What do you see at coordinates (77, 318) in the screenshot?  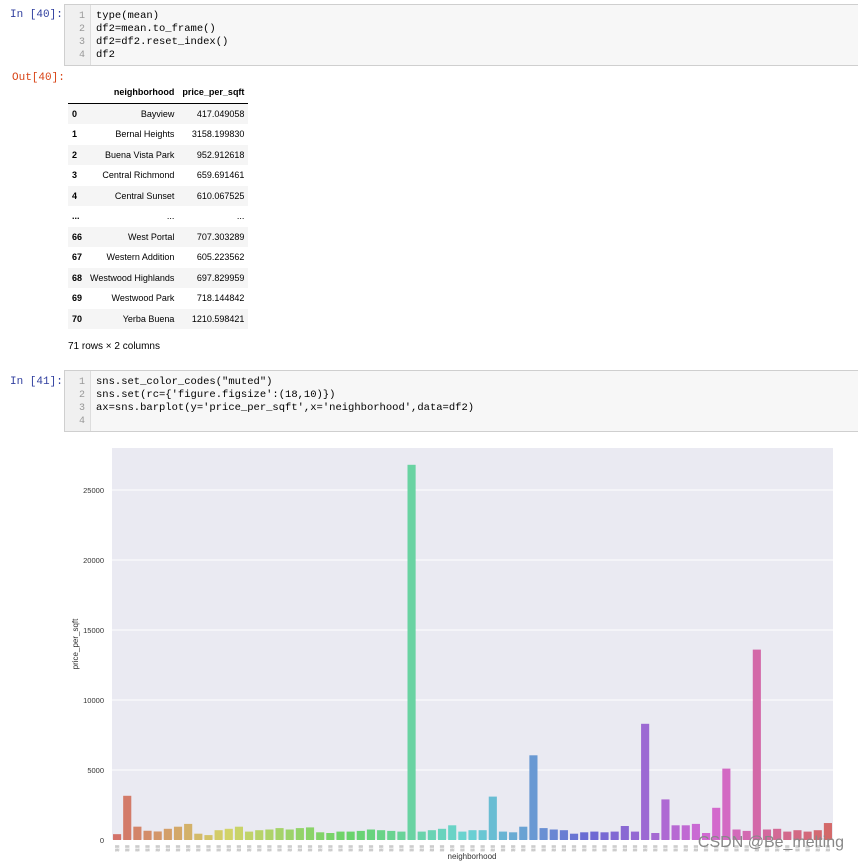 I see `row-index: 70` at bounding box center [77, 318].